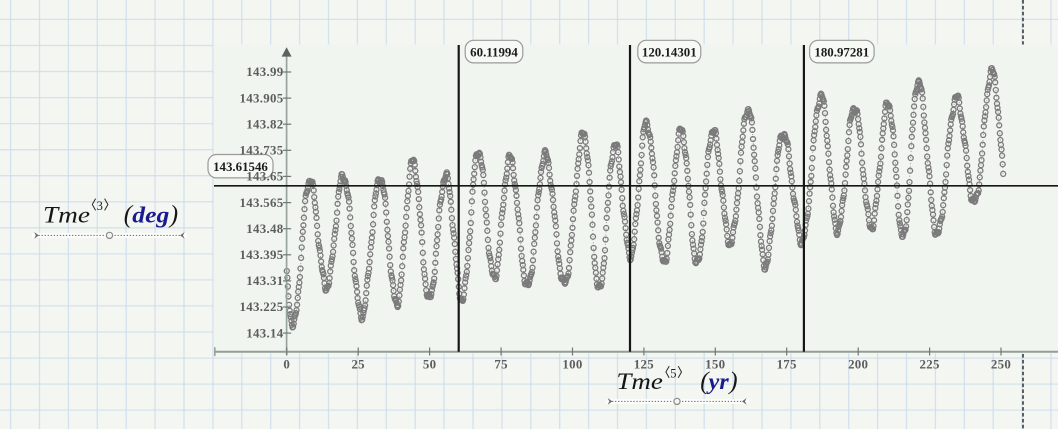 This screenshot has width=1058, height=429. Describe the element at coordinates (262, 307) in the screenshot. I see `svg-text: 143.225` at that location.